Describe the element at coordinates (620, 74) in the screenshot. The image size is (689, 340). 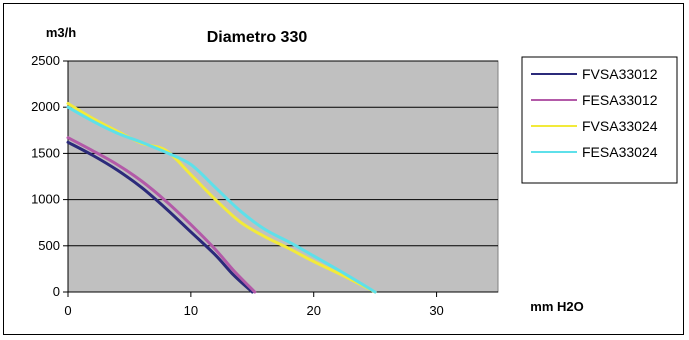
I see `legend-label: FVSA33012` at that location.